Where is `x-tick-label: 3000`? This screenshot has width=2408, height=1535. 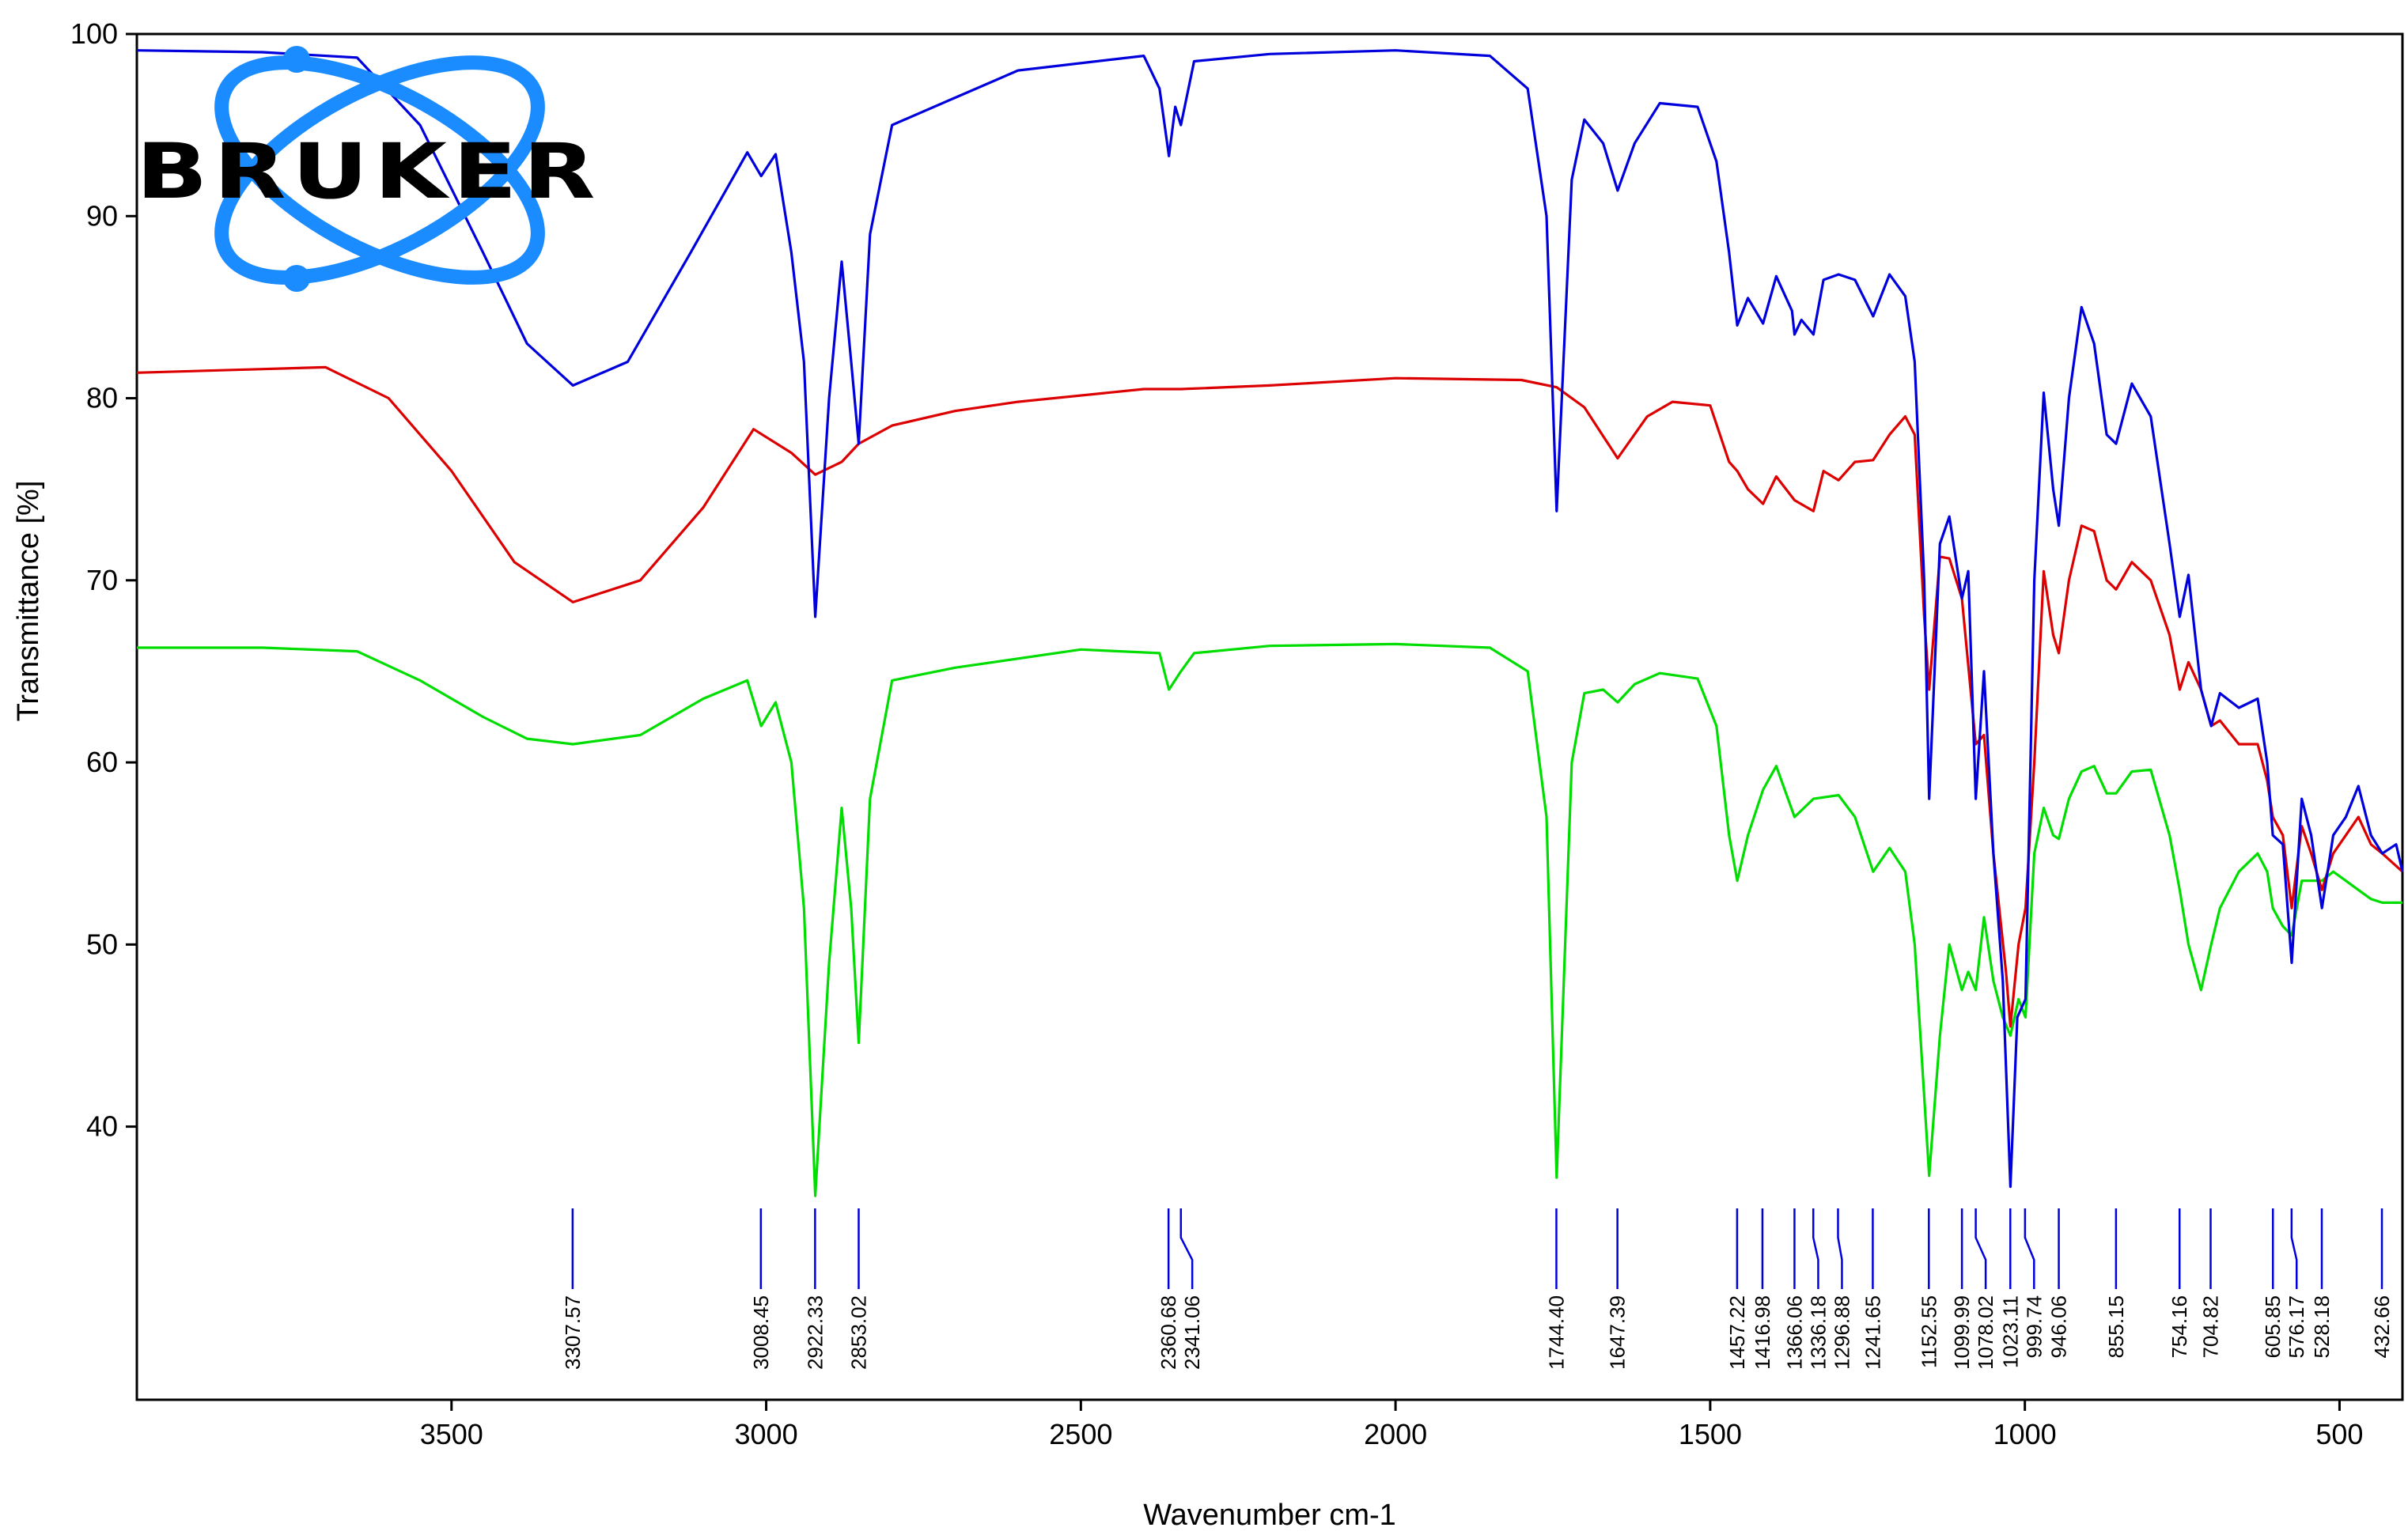
x-tick-label: 3000 is located at coordinates (766, 1434).